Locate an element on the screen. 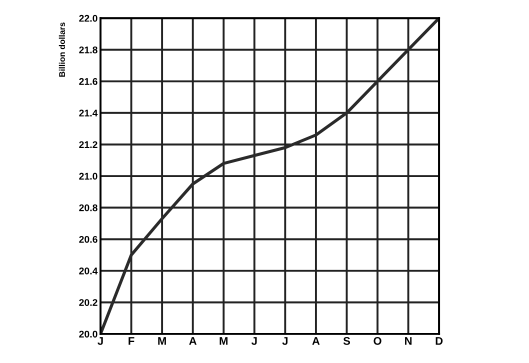 This screenshot has width=529, height=363. y-tick-label: 21.8 is located at coordinates (88, 50).